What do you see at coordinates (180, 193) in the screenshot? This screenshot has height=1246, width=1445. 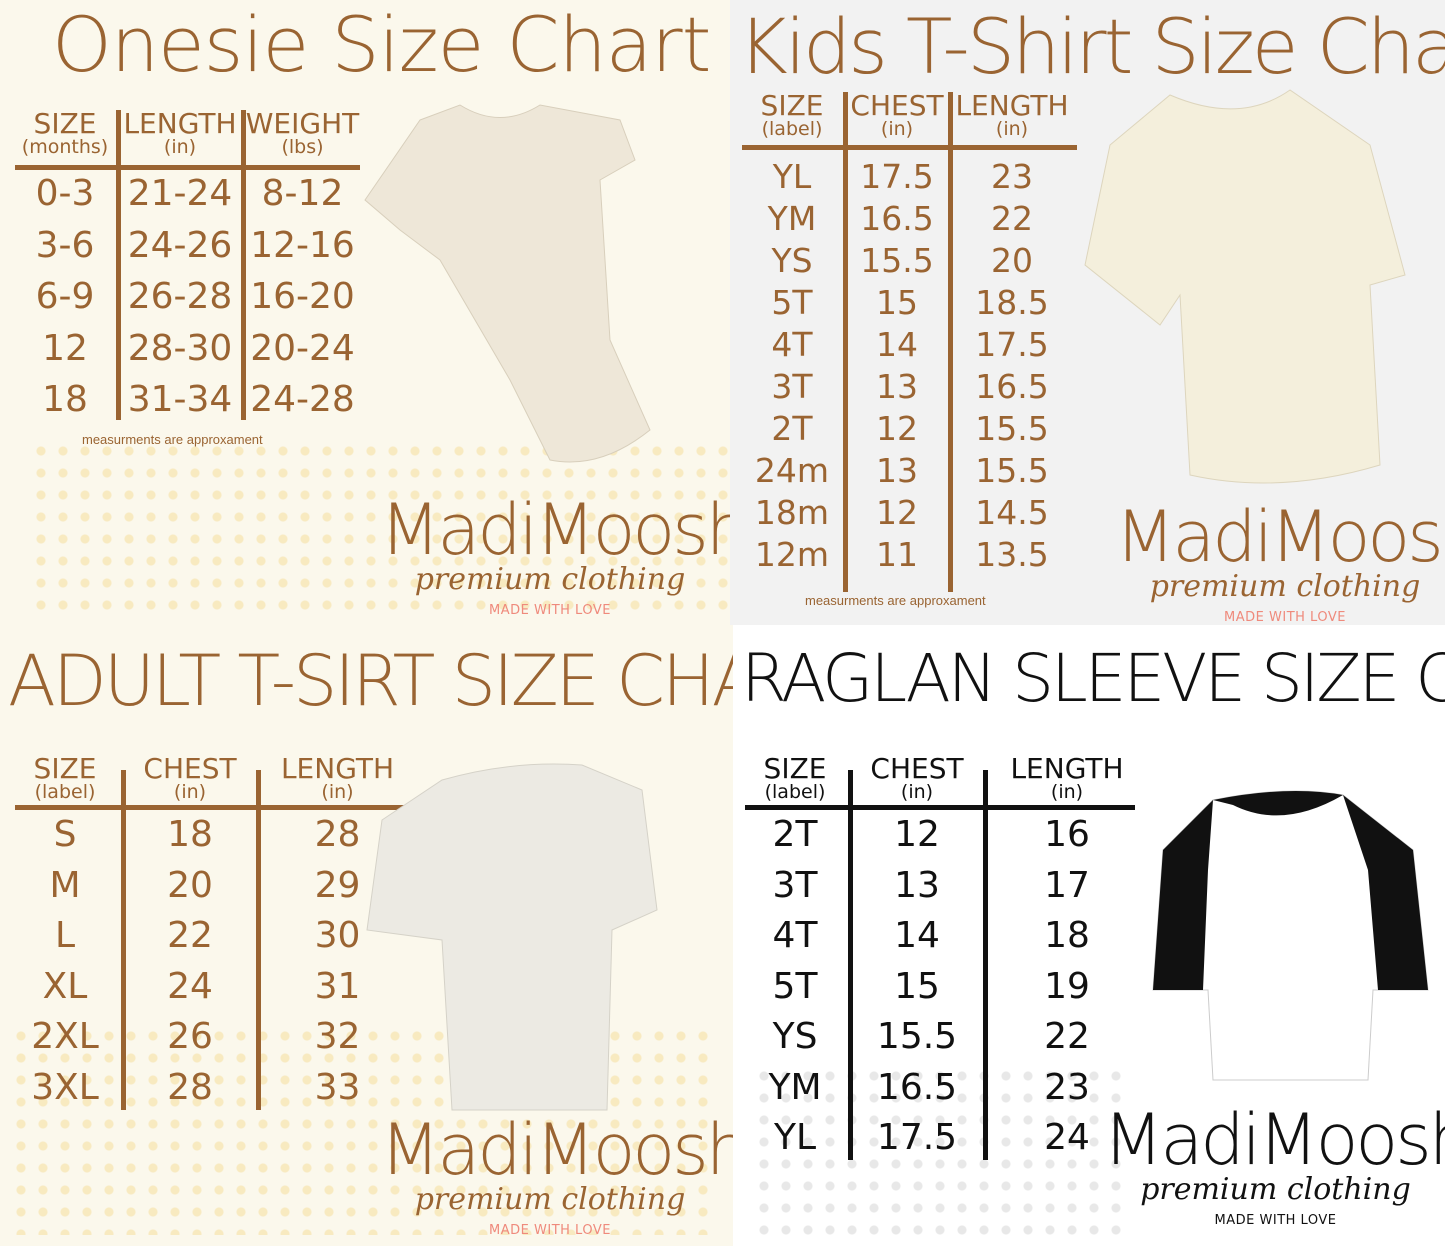 I see `table-cell: 21-24` at bounding box center [180, 193].